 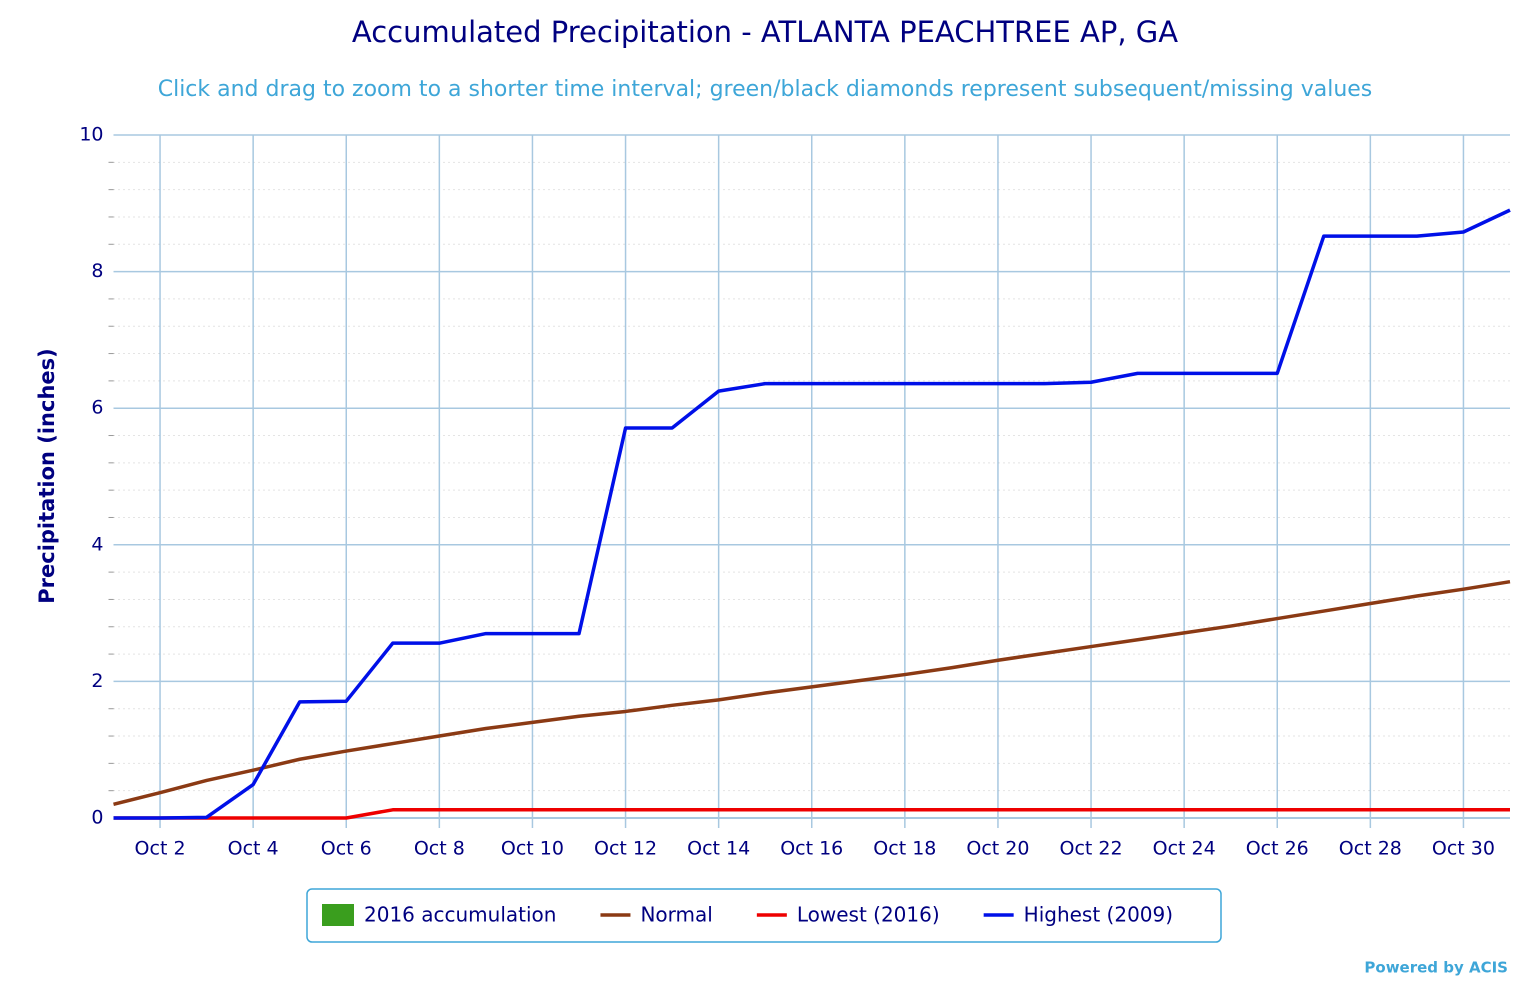 I want to click on y-tick-label: 6, so click(x=97, y=408).